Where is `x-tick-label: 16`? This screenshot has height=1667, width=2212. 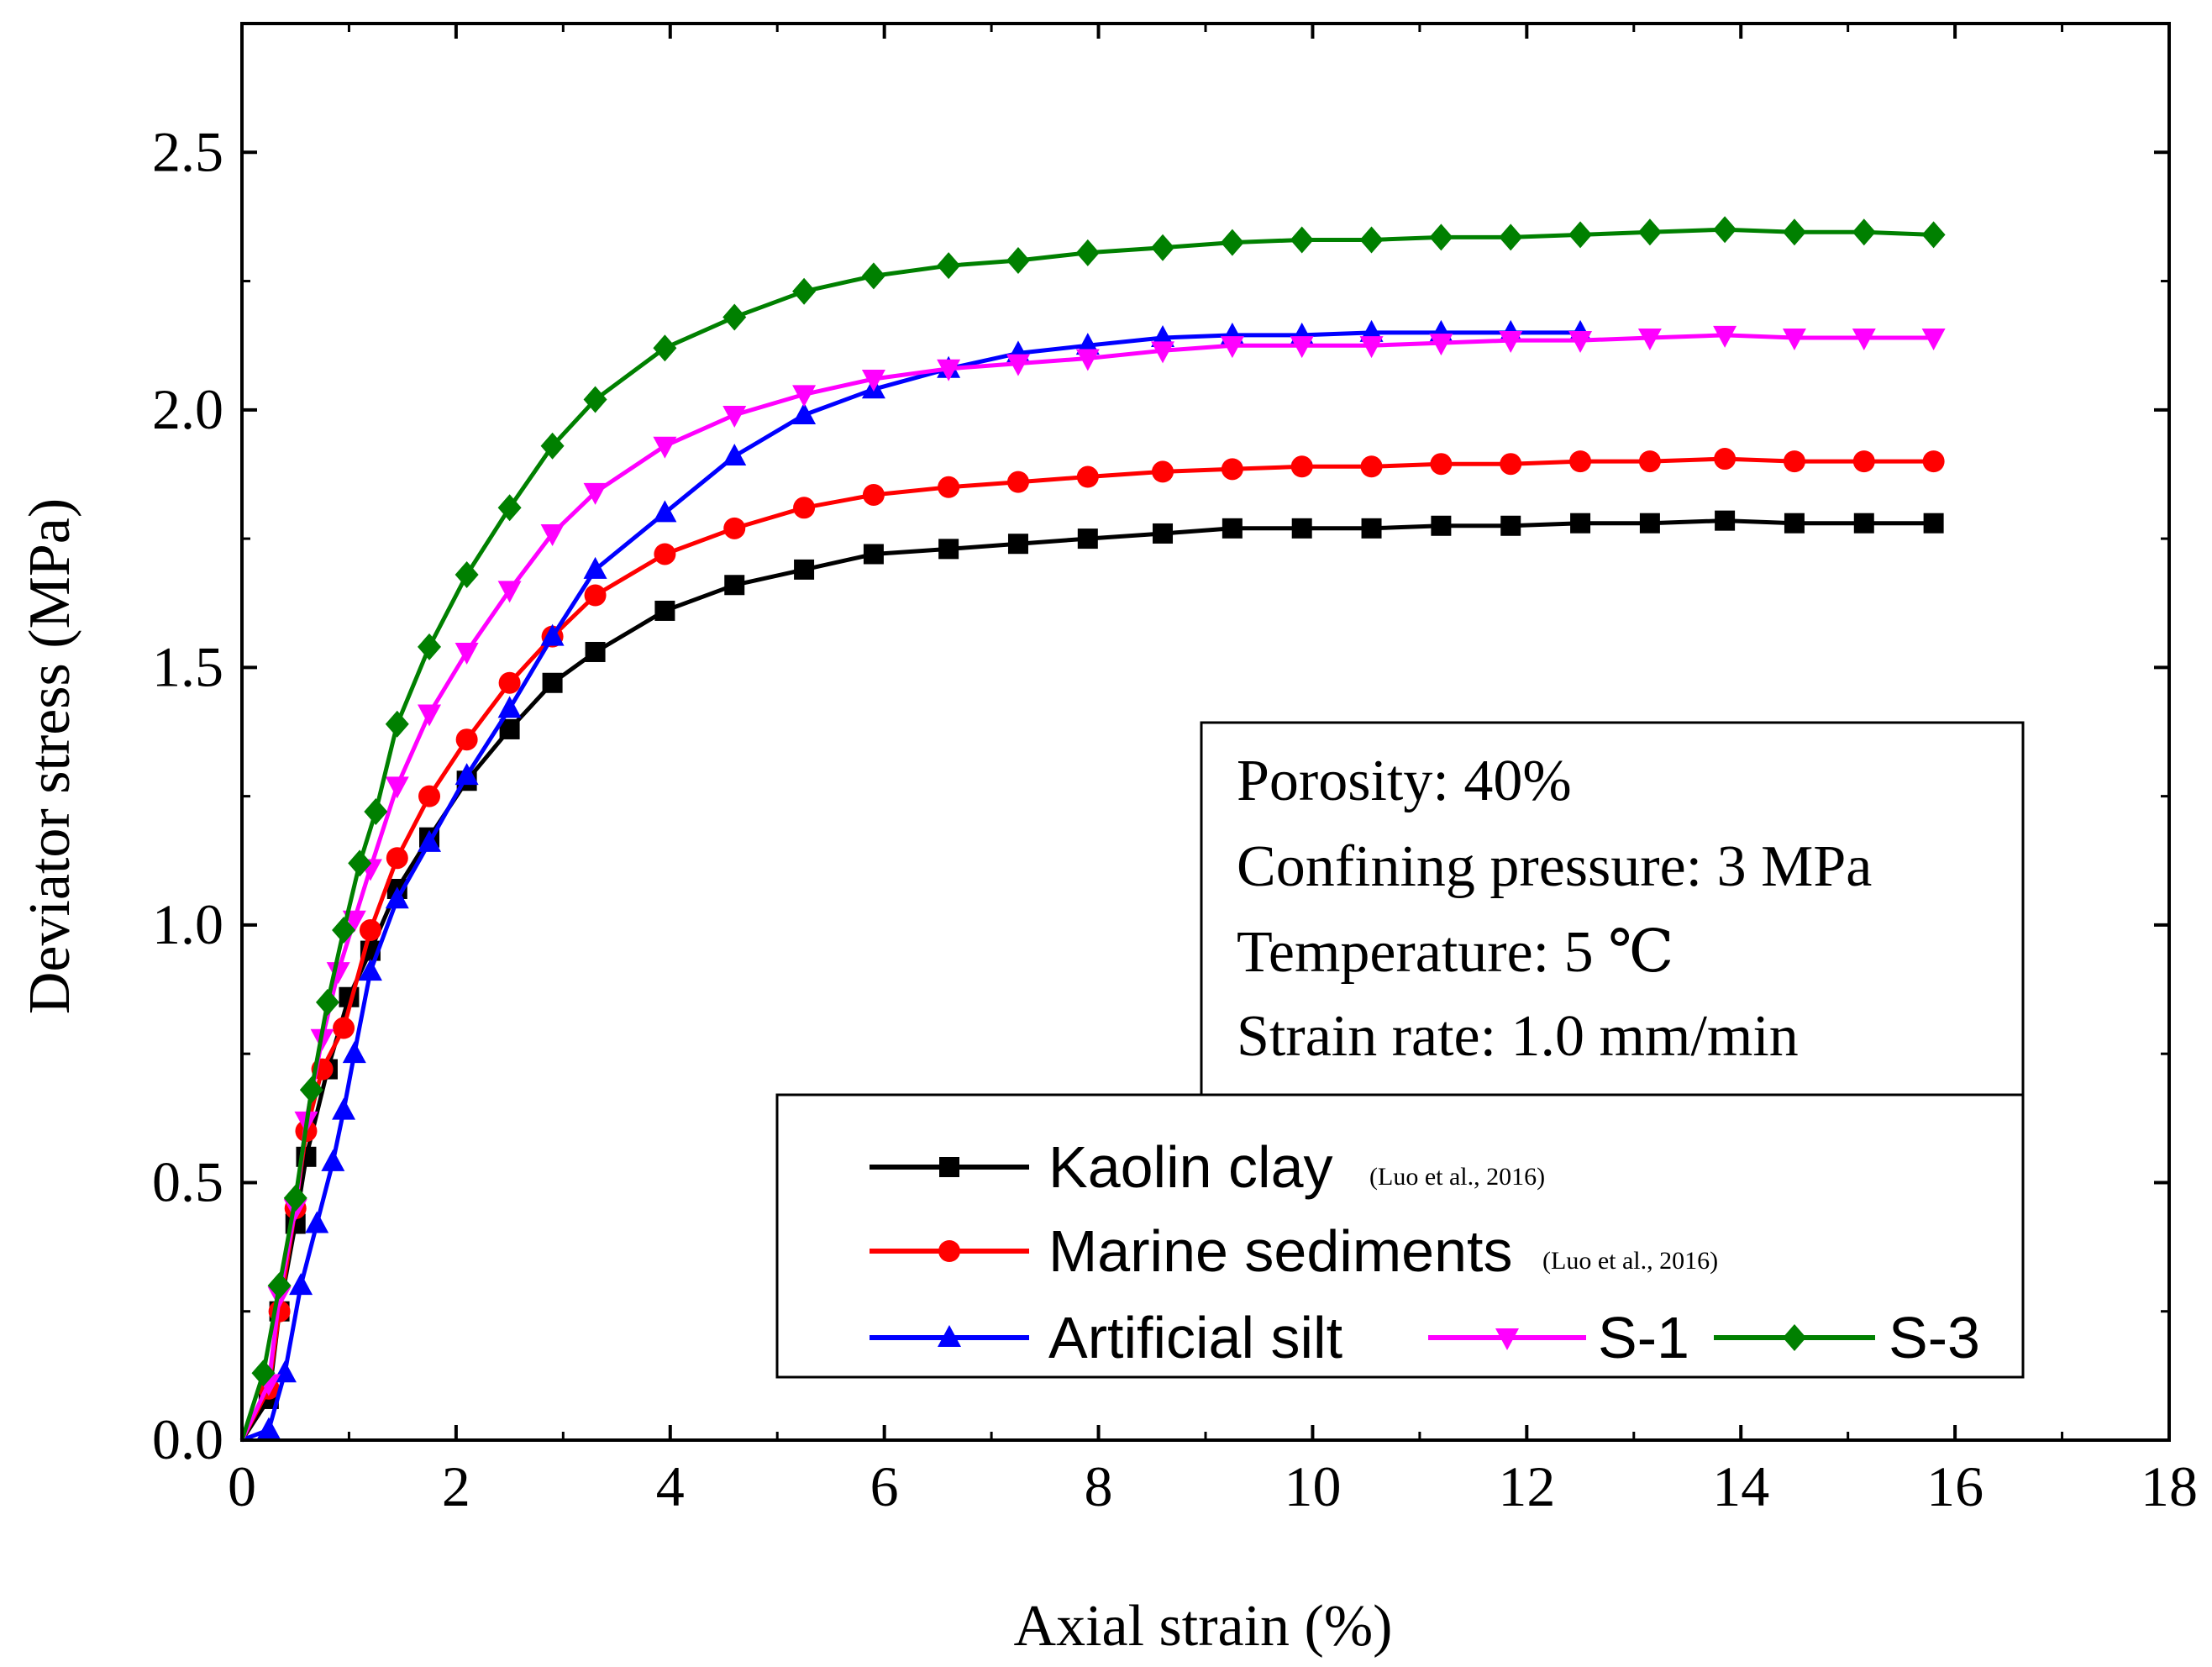 x-tick-label: 16 is located at coordinates (1954, 1486).